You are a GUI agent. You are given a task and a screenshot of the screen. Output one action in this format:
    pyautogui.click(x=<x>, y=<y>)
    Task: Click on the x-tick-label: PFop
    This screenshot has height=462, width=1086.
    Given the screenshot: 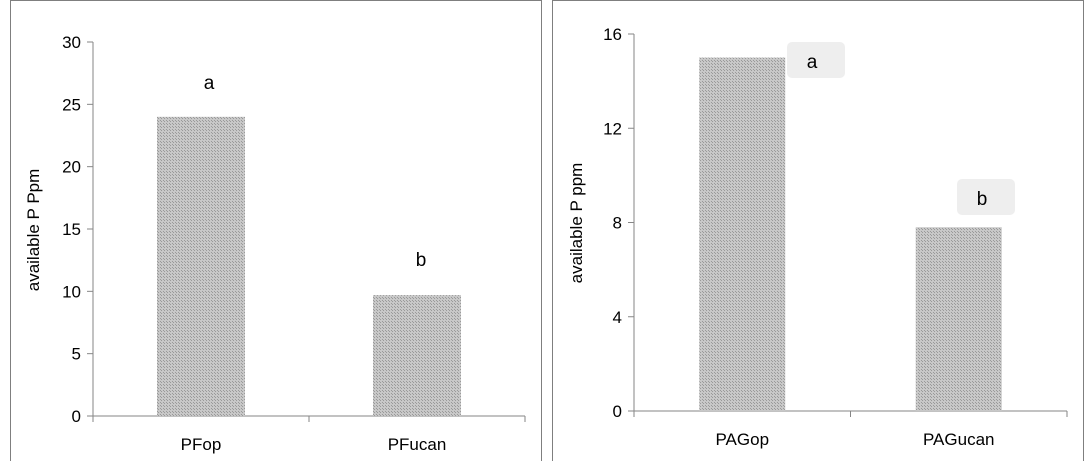 What is the action you would take?
    pyautogui.click(x=201, y=444)
    